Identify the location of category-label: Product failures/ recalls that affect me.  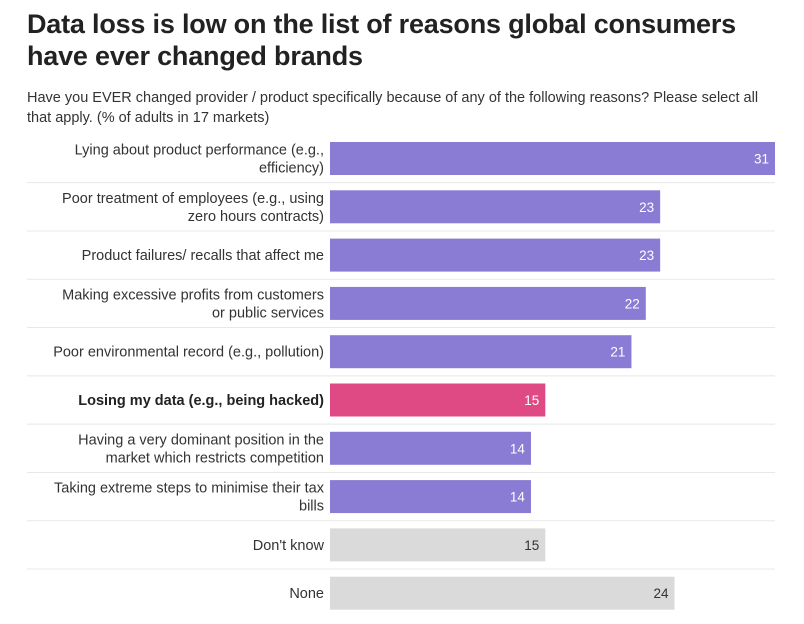
(203, 256).